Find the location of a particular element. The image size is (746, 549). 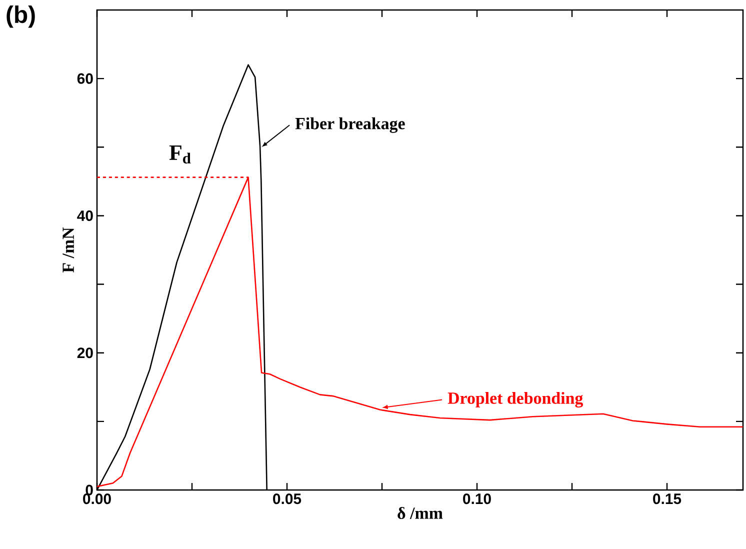

y-axis-title: F /mN is located at coordinates (68, 250).